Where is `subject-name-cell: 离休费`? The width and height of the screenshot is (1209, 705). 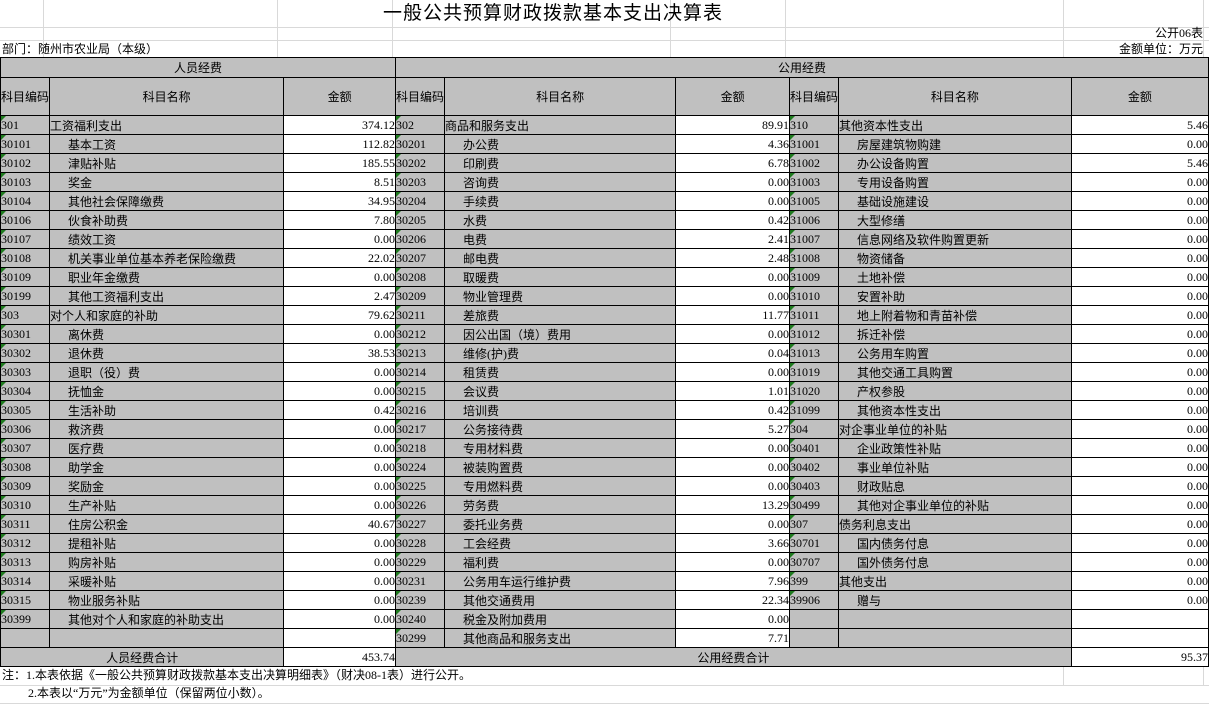 subject-name-cell: 离休费 is located at coordinates (167, 334).